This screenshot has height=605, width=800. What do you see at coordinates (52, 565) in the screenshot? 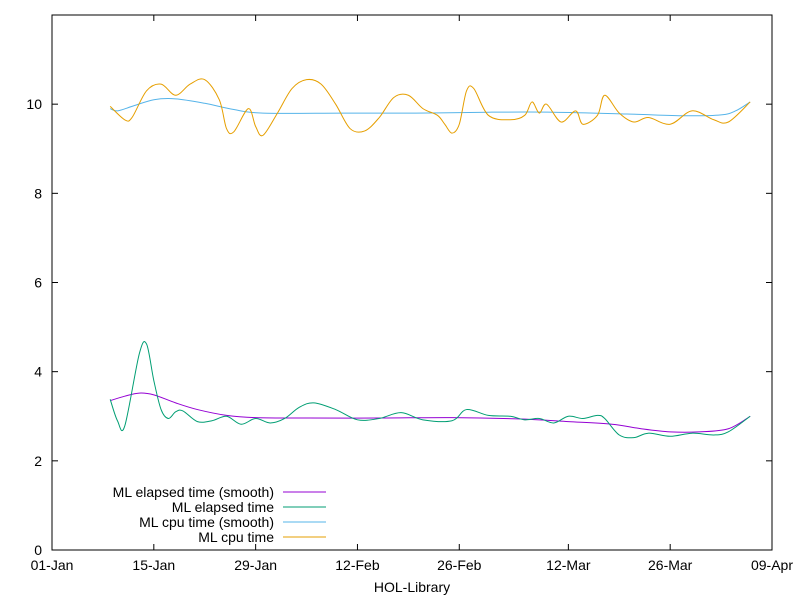
I see `x-tick-label: 01-Jan` at bounding box center [52, 565].